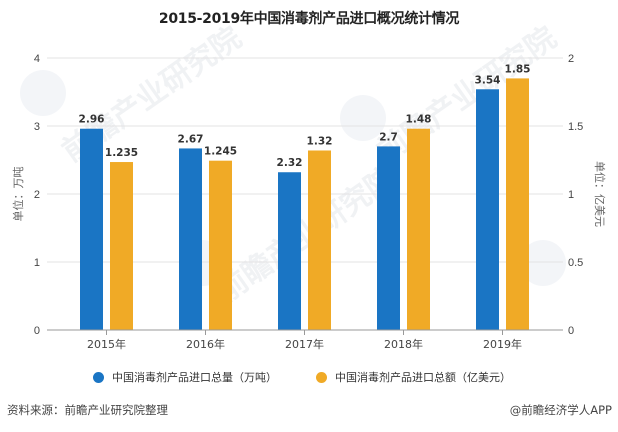 The height and width of the screenshot is (432, 618). What do you see at coordinates (423, 377) in the screenshot?
I see `legend-label: 中国消毒剂产品进口总额（亿美元）` at bounding box center [423, 377].